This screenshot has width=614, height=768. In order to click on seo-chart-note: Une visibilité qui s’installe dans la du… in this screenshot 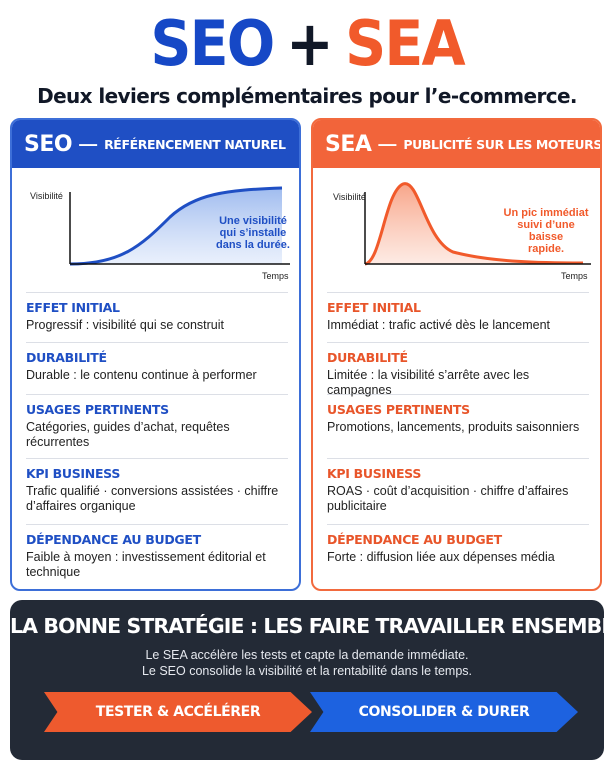, I will do `click(253, 233)`.